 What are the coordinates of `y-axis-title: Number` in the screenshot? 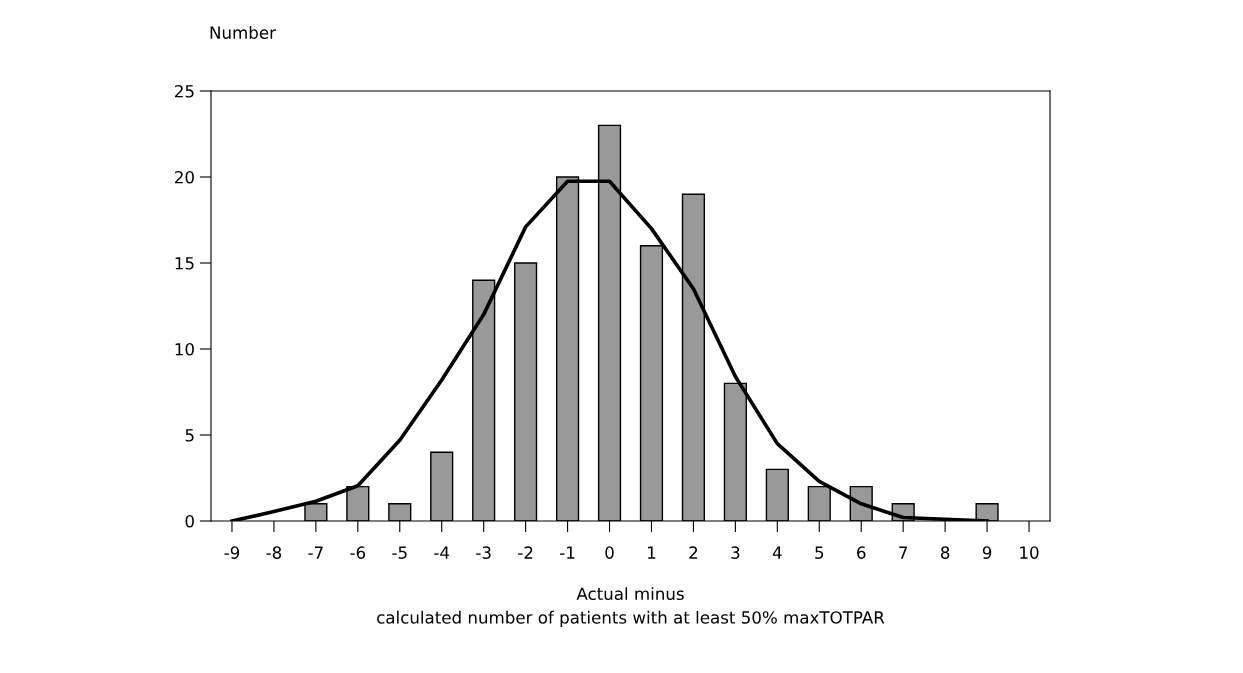 It's located at (243, 32).